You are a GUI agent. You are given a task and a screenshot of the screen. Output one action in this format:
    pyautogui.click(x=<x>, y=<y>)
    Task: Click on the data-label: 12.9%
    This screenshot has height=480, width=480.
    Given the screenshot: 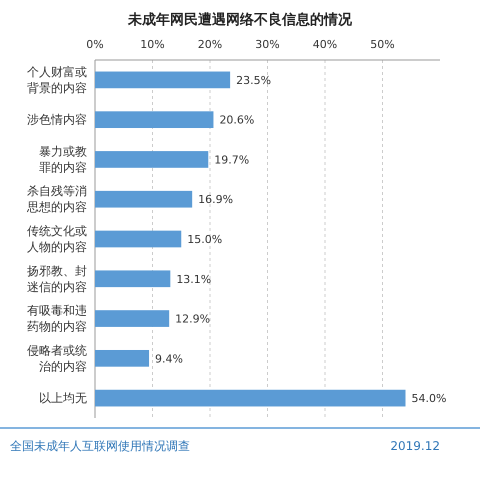 What is the action you would take?
    pyautogui.click(x=192, y=319)
    